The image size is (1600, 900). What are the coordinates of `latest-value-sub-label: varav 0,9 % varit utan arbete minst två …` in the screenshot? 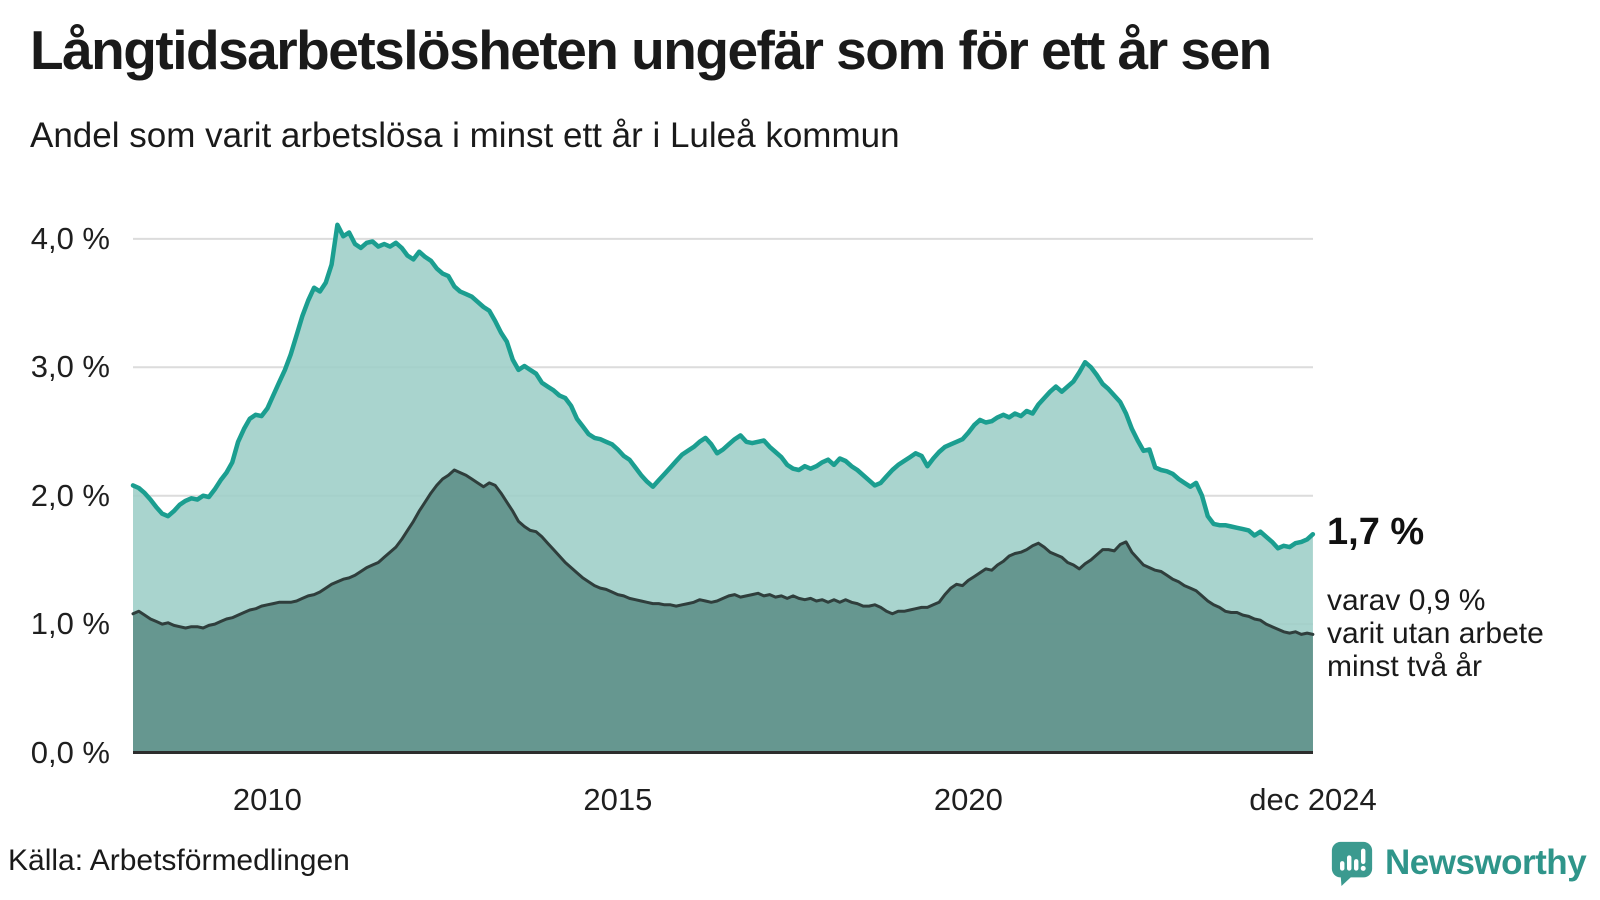 It's located at (1435, 633).